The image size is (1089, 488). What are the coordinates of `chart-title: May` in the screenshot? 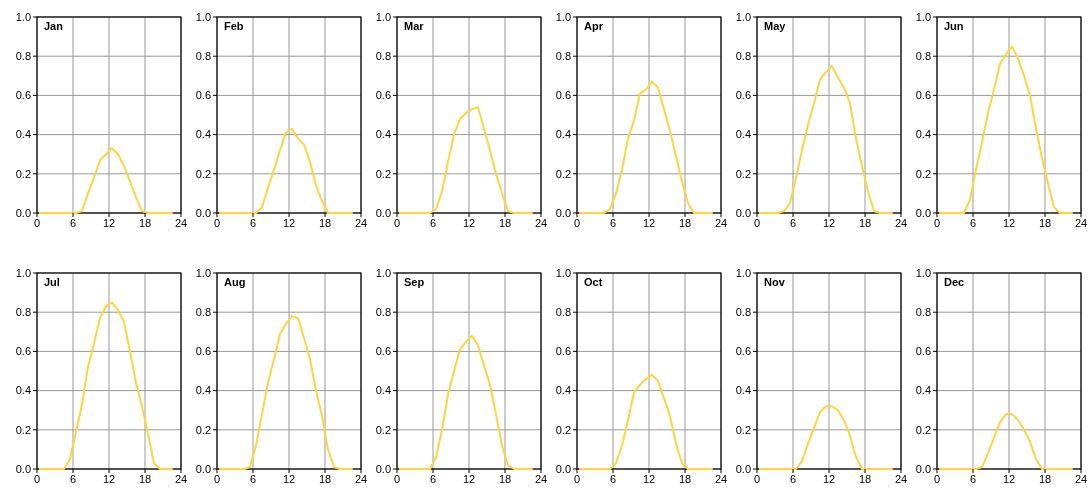 It's located at (775, 26).